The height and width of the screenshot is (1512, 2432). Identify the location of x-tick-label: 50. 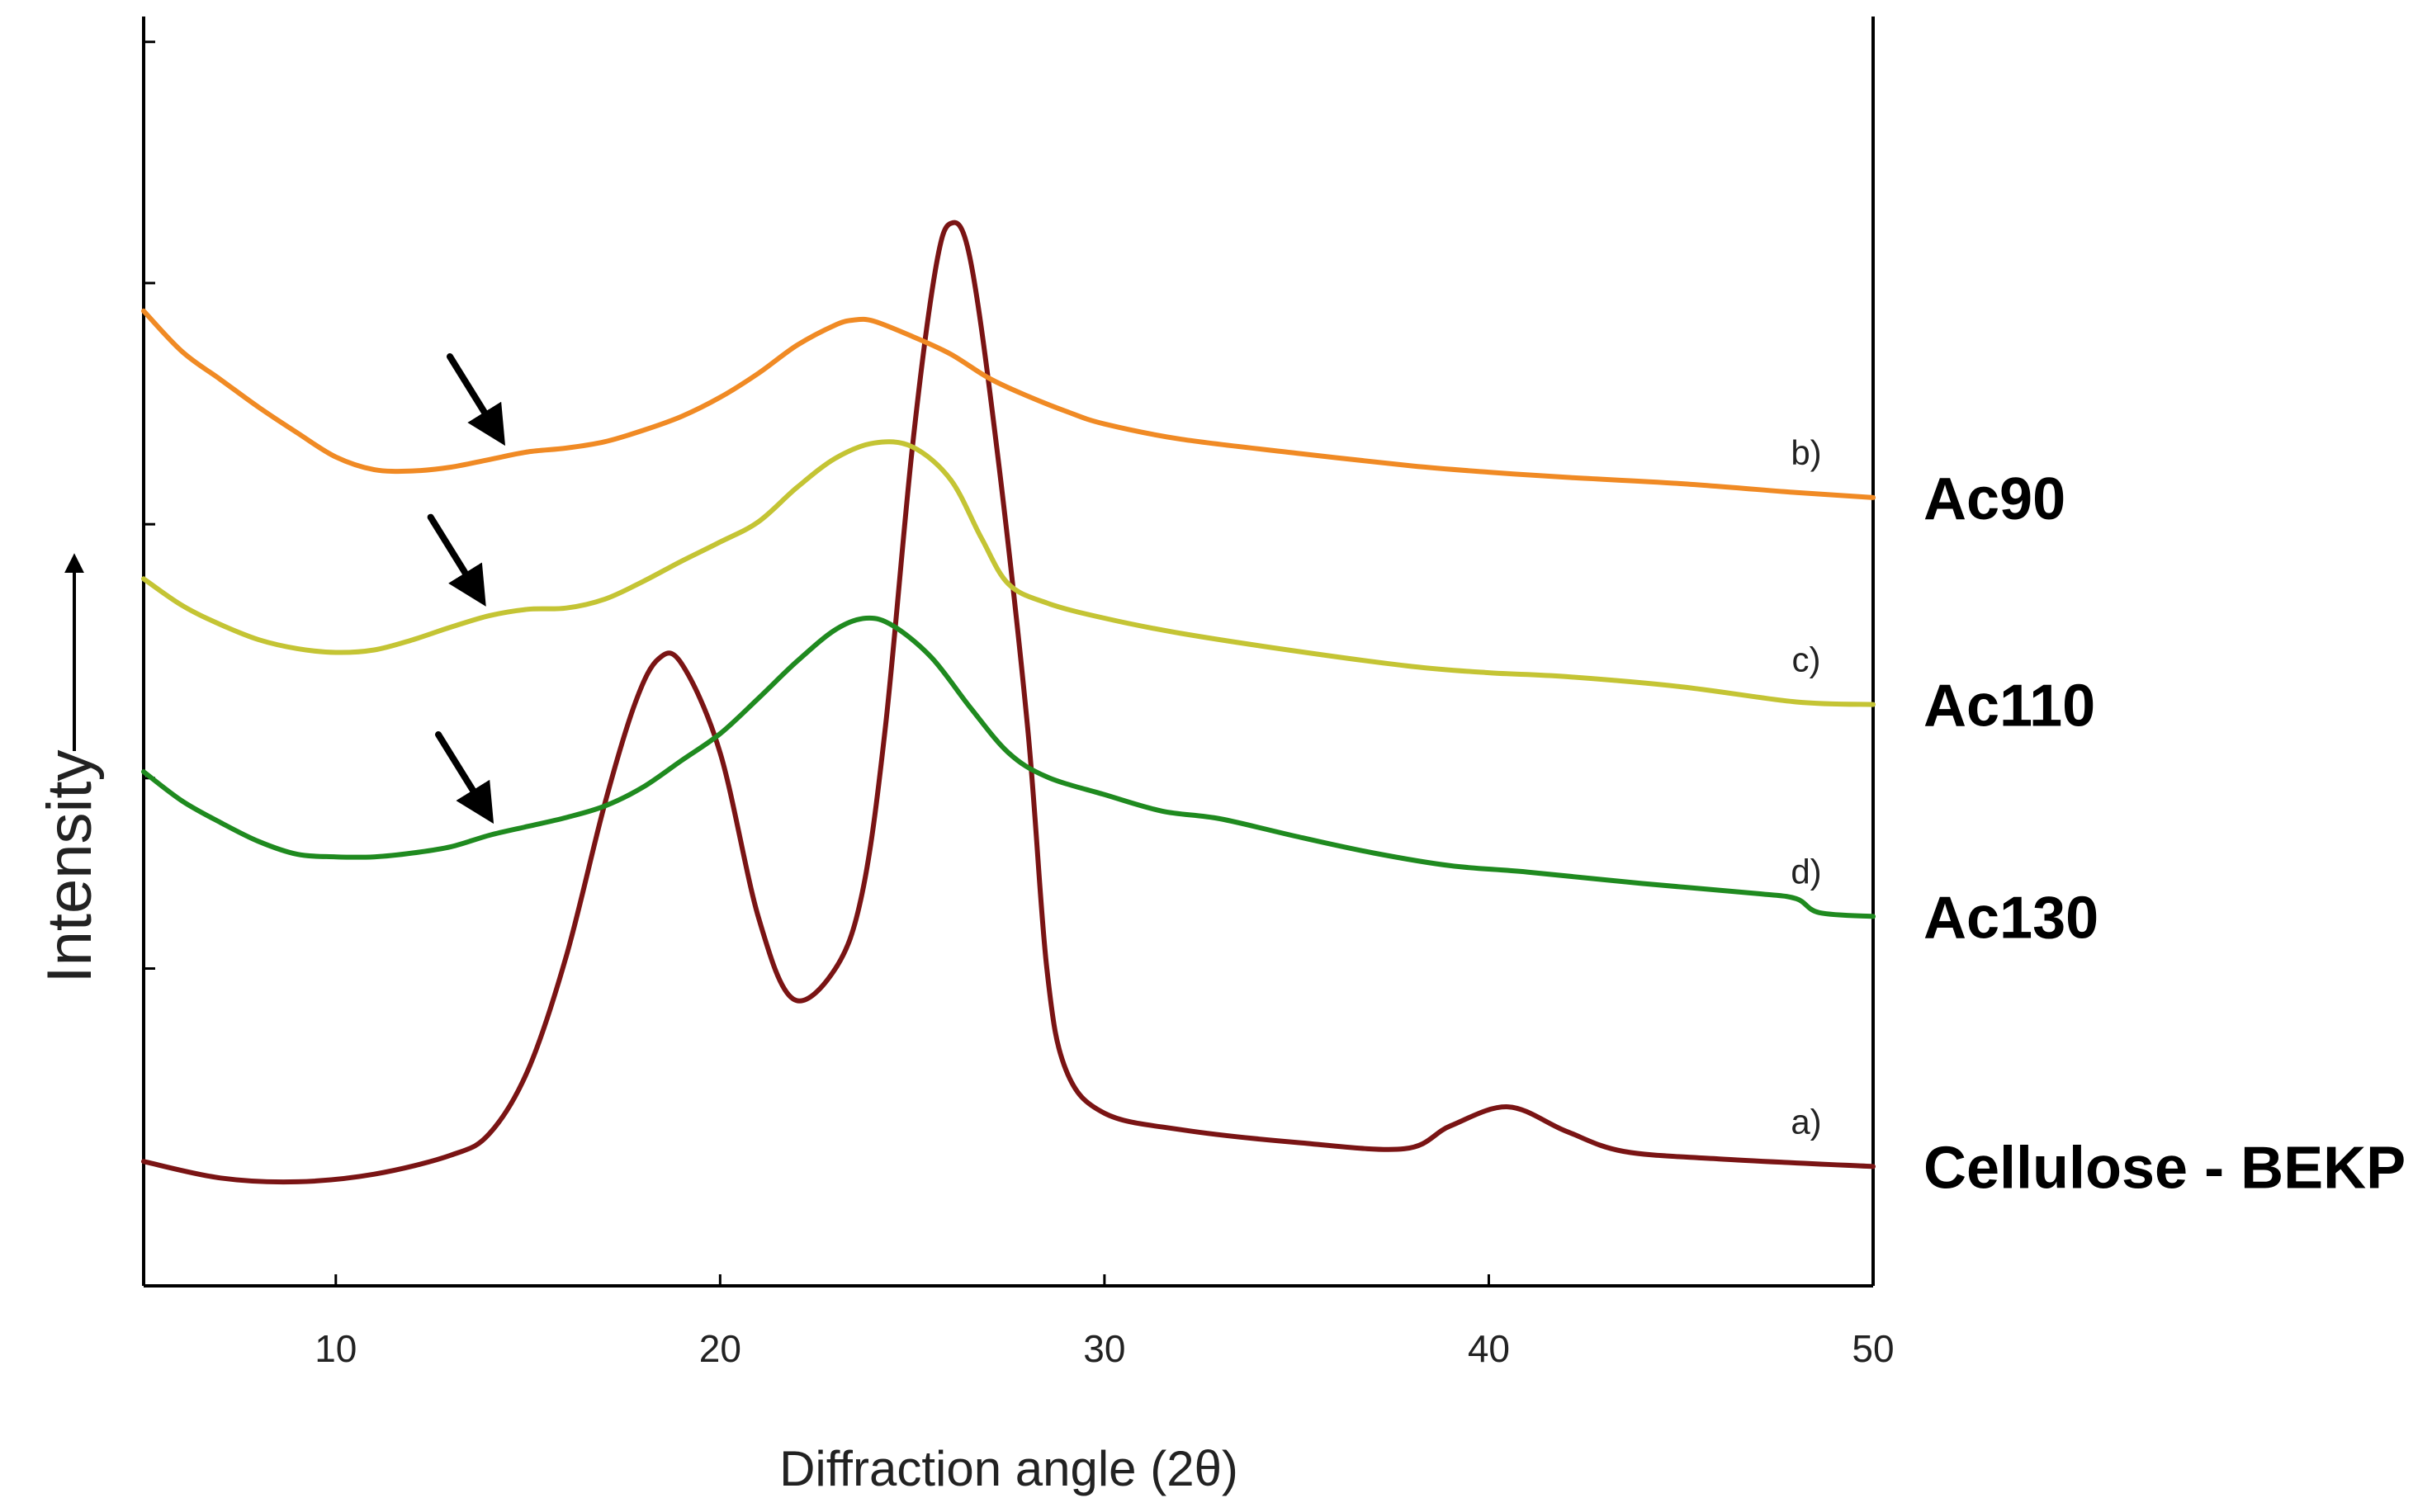
(1873, 1348).